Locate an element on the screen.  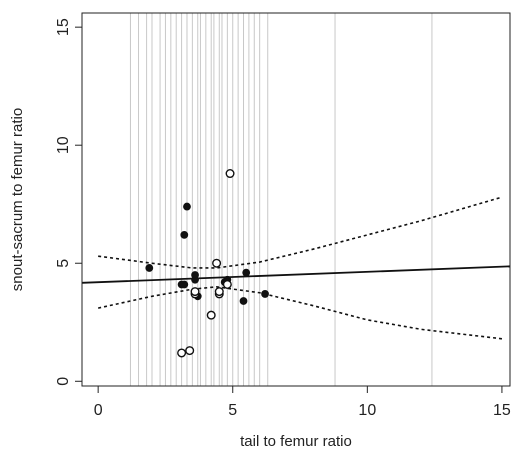
x-tick-label: 5 is located at coordinates (232, 410).